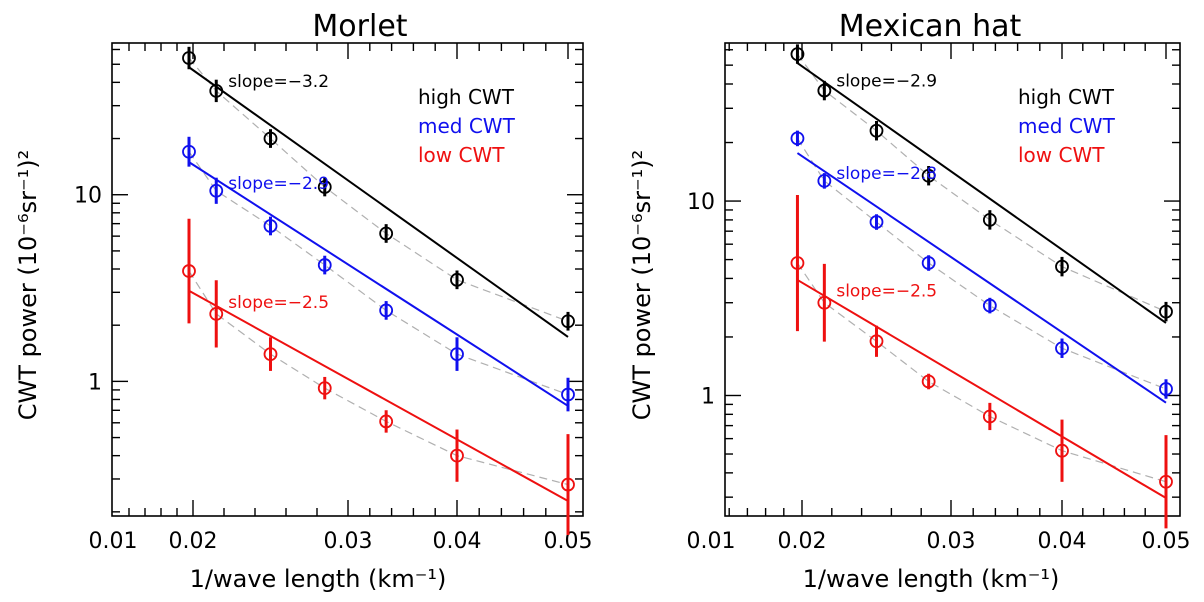  What do you see at coordinates (359, 26) in the screenshot?
I see `panel-title: Morlet` at bounding box center [359, 26].